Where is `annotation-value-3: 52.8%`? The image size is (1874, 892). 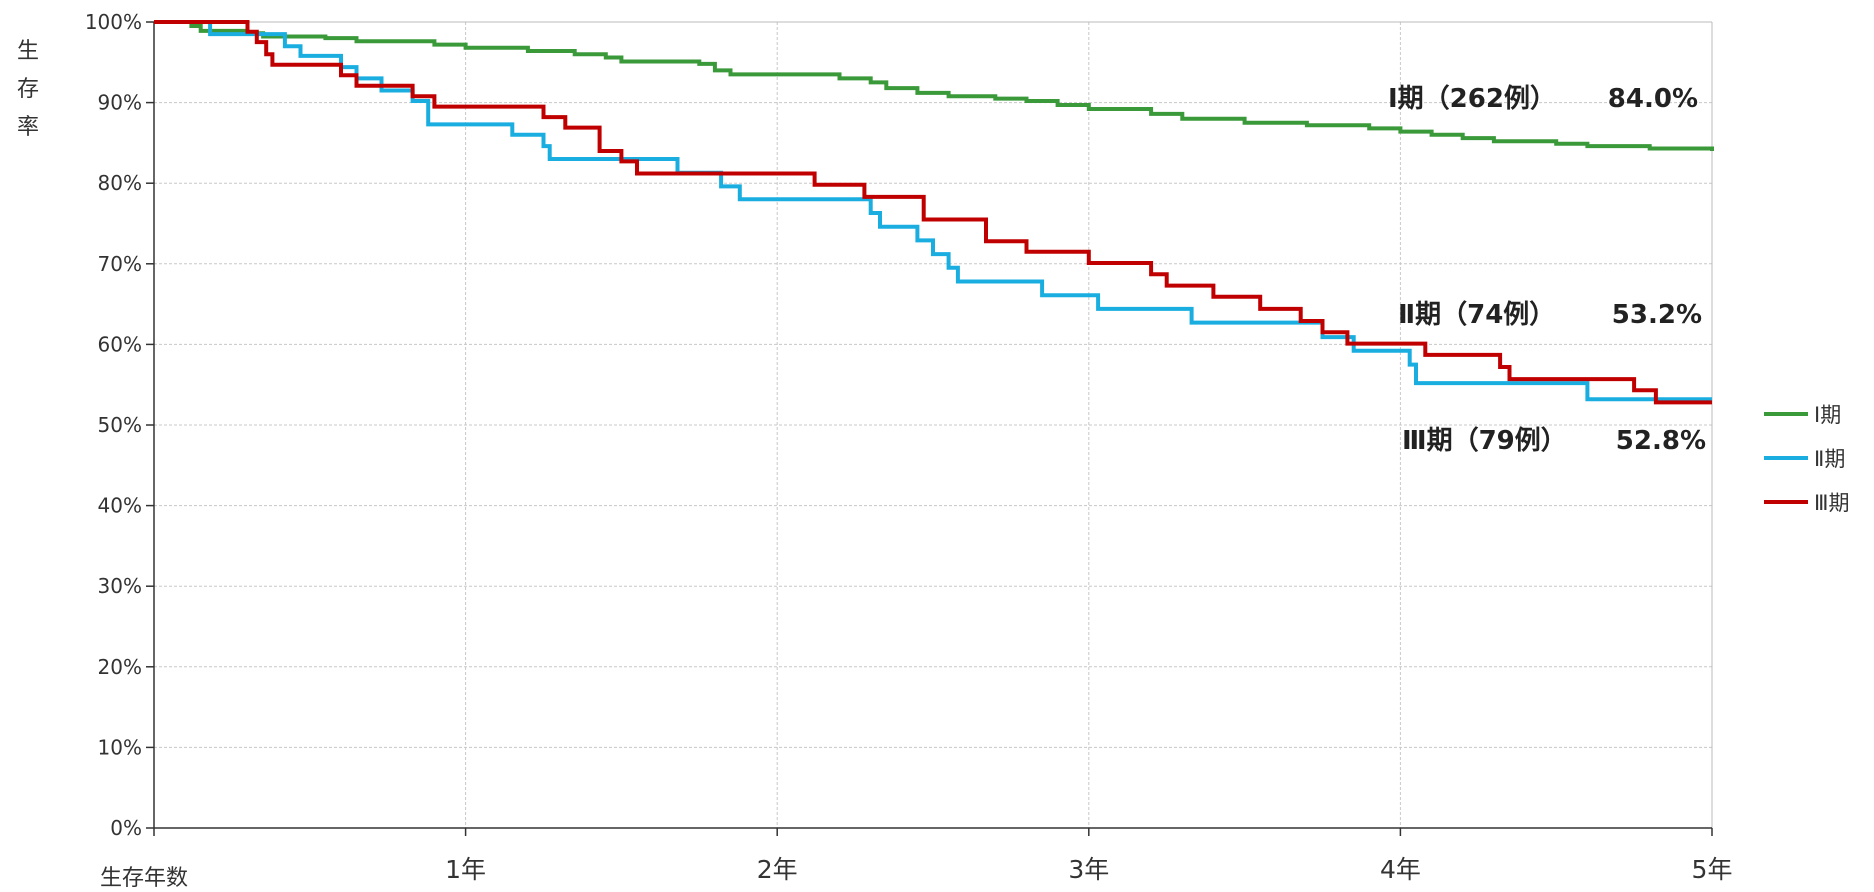 annotation-value-3: 52.8% is located at coordinates (1661, 441).